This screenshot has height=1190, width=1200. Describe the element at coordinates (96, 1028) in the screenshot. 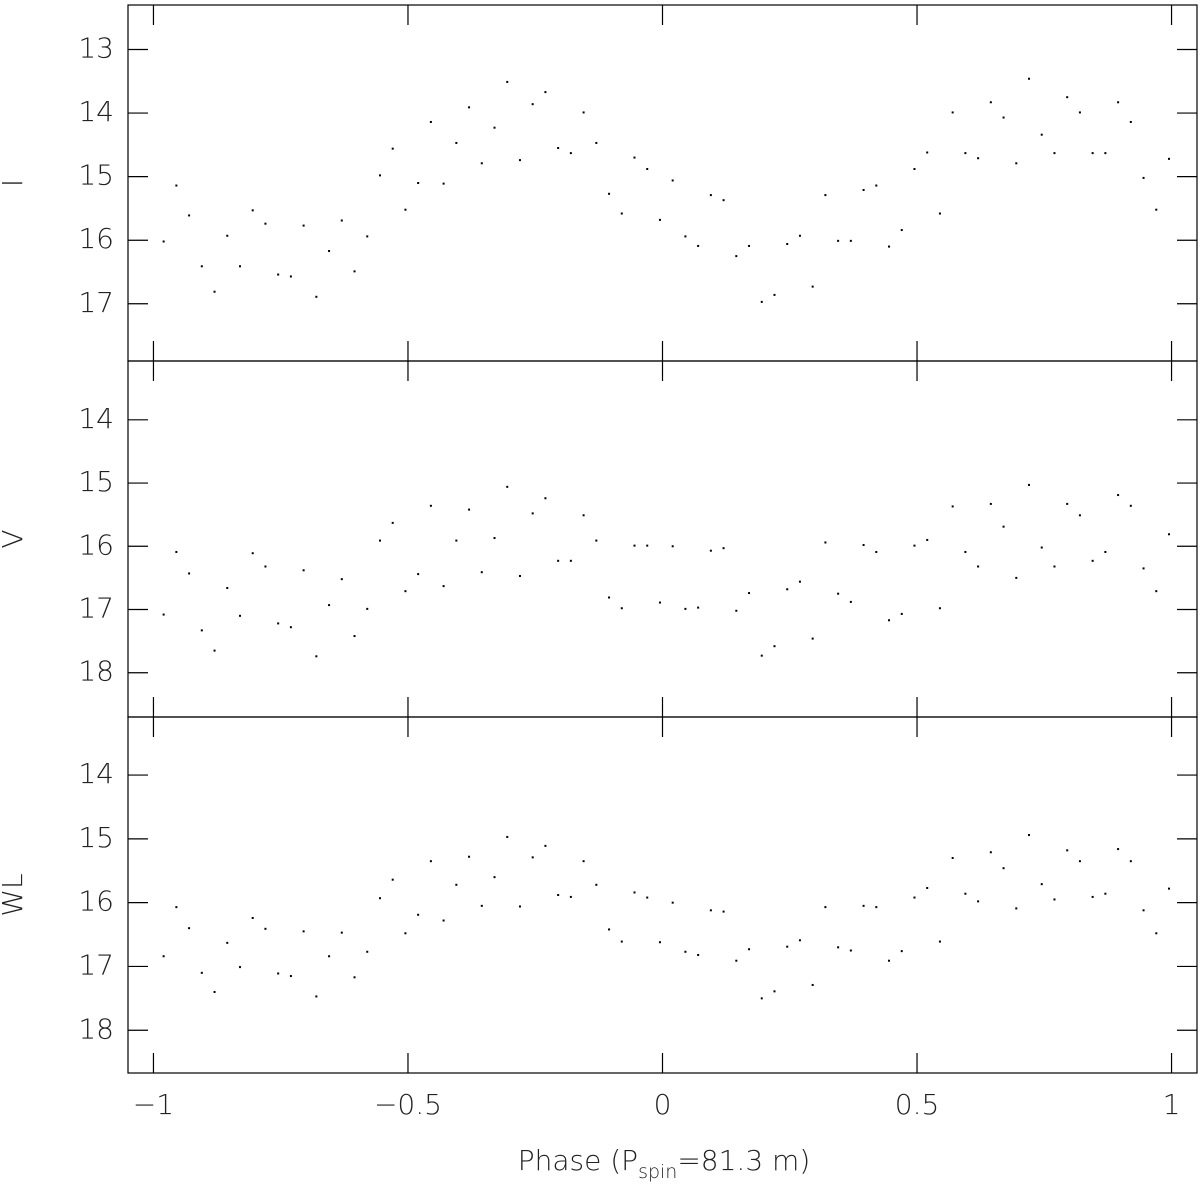

I see `y-tick-label: 18` at that location.